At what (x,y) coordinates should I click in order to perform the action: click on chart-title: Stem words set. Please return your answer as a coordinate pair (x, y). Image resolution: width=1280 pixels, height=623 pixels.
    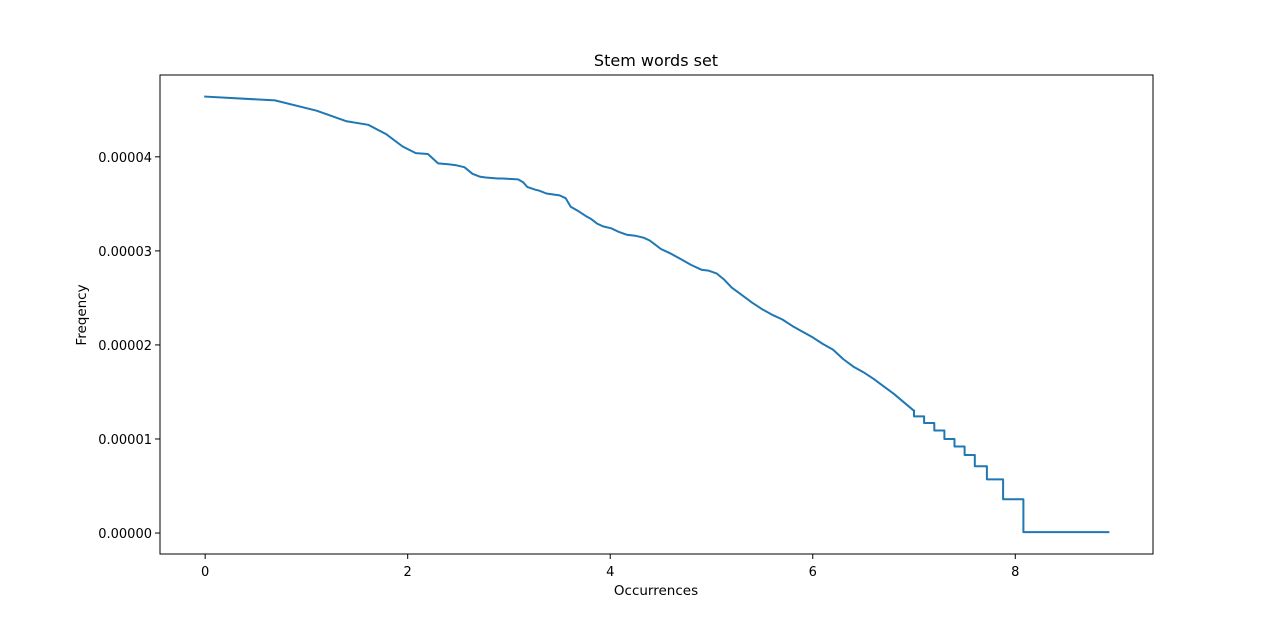
    Looking at the image, I should click on (656, 60).